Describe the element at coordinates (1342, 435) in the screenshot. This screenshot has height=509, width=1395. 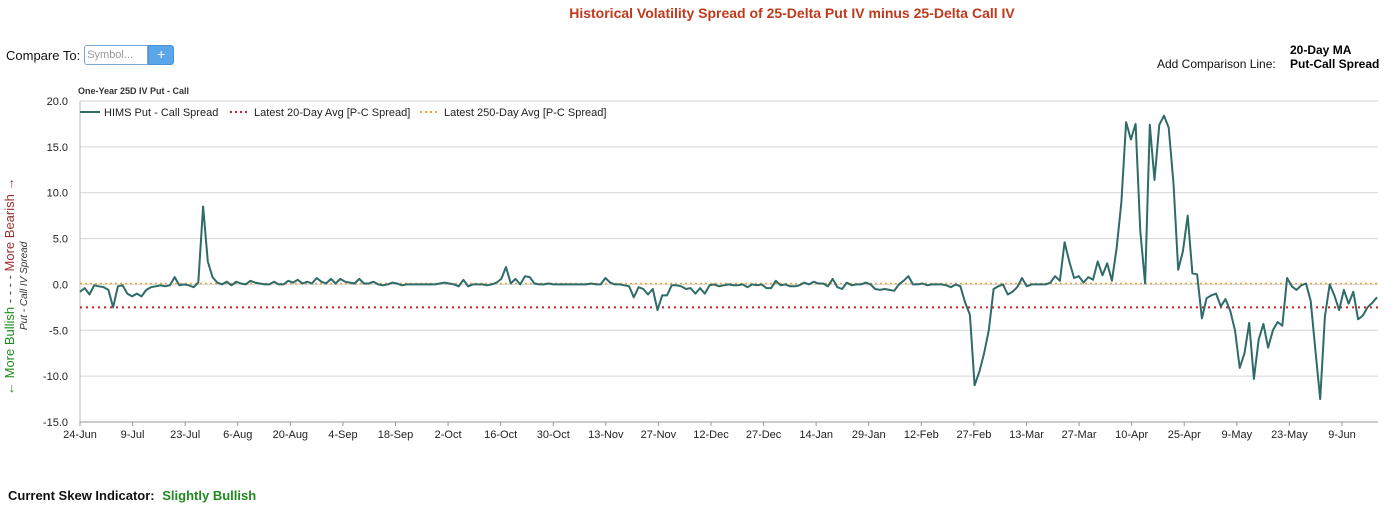
I see `x-tick-label: 9-Jun` at that location.